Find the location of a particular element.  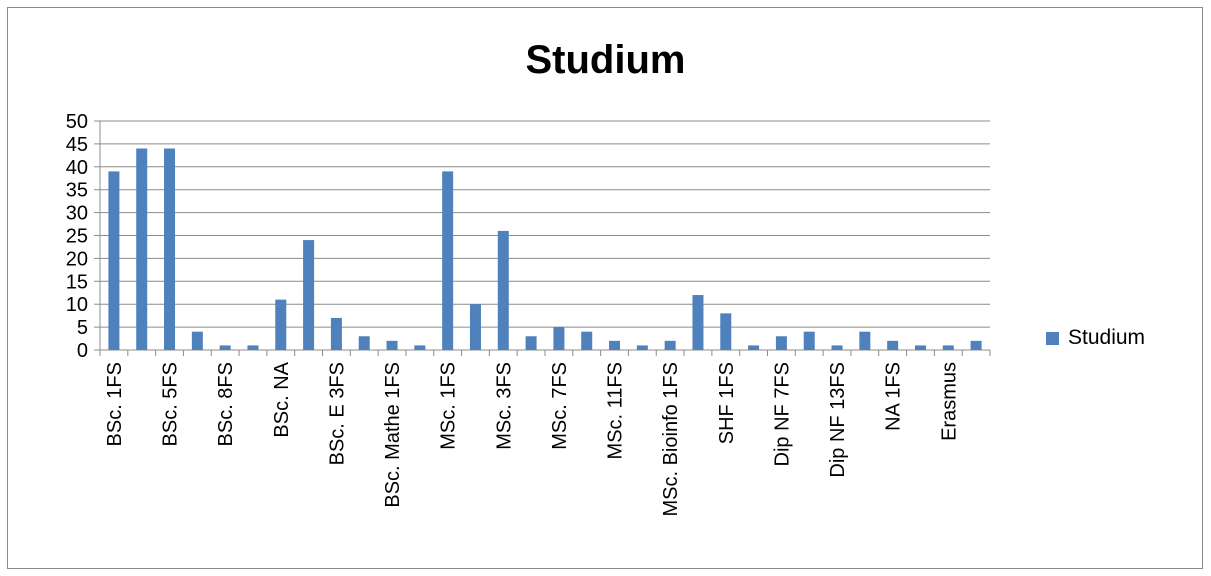

x-tick-label: Dip NF 7FS is located at coordinates (782, 414).